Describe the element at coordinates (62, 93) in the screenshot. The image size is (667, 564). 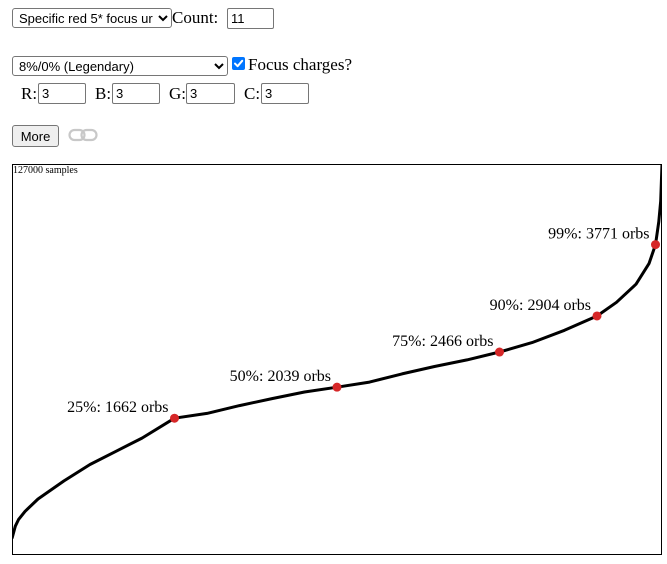
I see `red-count-input` at that location.